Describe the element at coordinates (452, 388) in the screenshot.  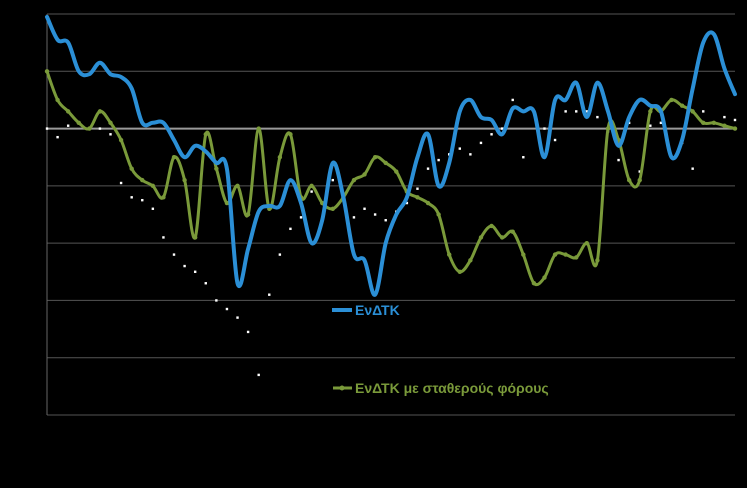
I see `legend-label-evdtk-constant-taxes: ΕνΔΤΚ με σταθερούς φόρους` at that location.